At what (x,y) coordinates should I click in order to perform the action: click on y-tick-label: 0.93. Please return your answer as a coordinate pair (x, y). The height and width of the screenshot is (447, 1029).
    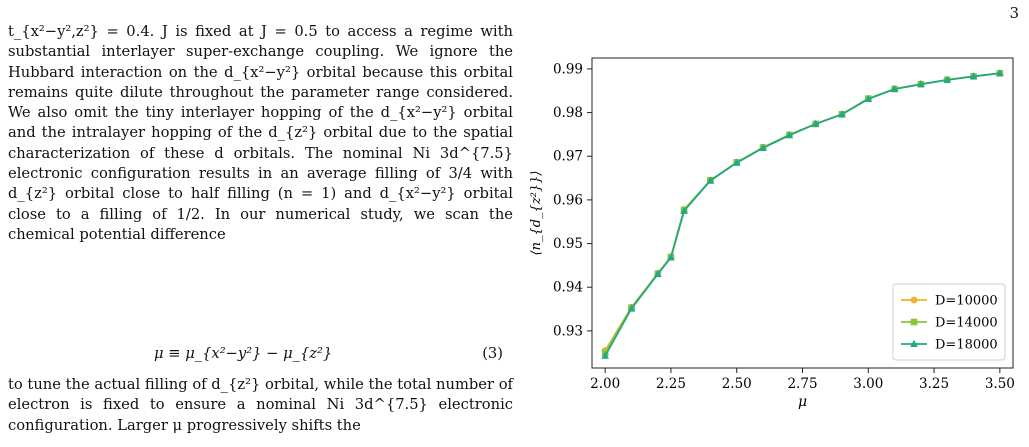
    Looking at the image, I should click on (568, 331).